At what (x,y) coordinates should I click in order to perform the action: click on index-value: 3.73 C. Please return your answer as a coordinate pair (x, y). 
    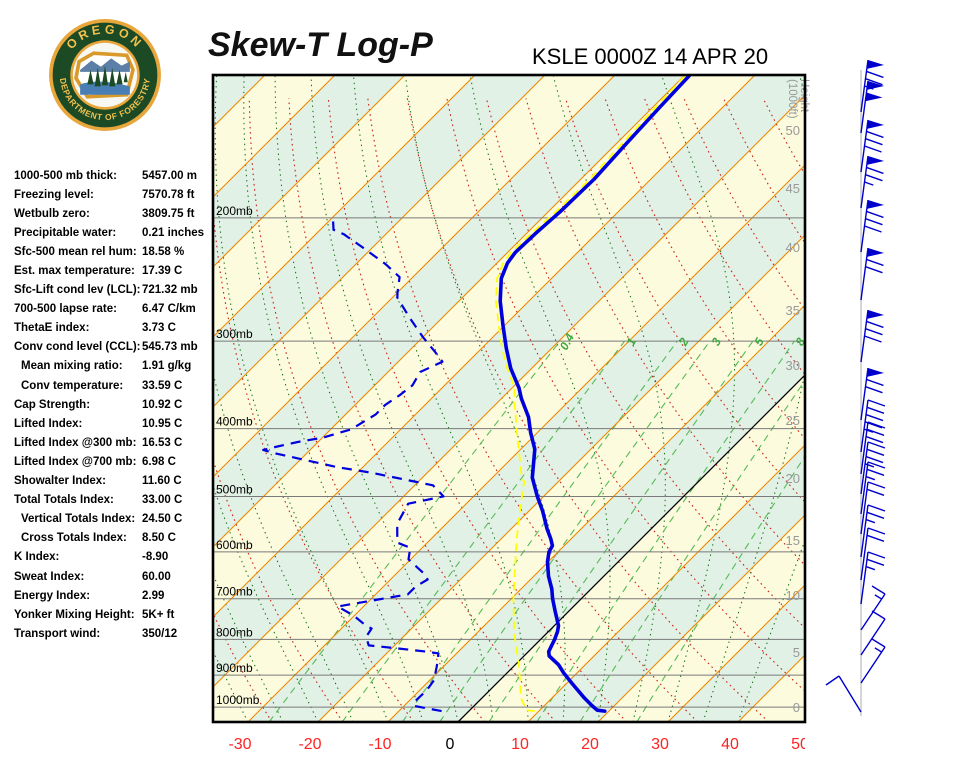
    Looking at the image, I should click on (159, 328).